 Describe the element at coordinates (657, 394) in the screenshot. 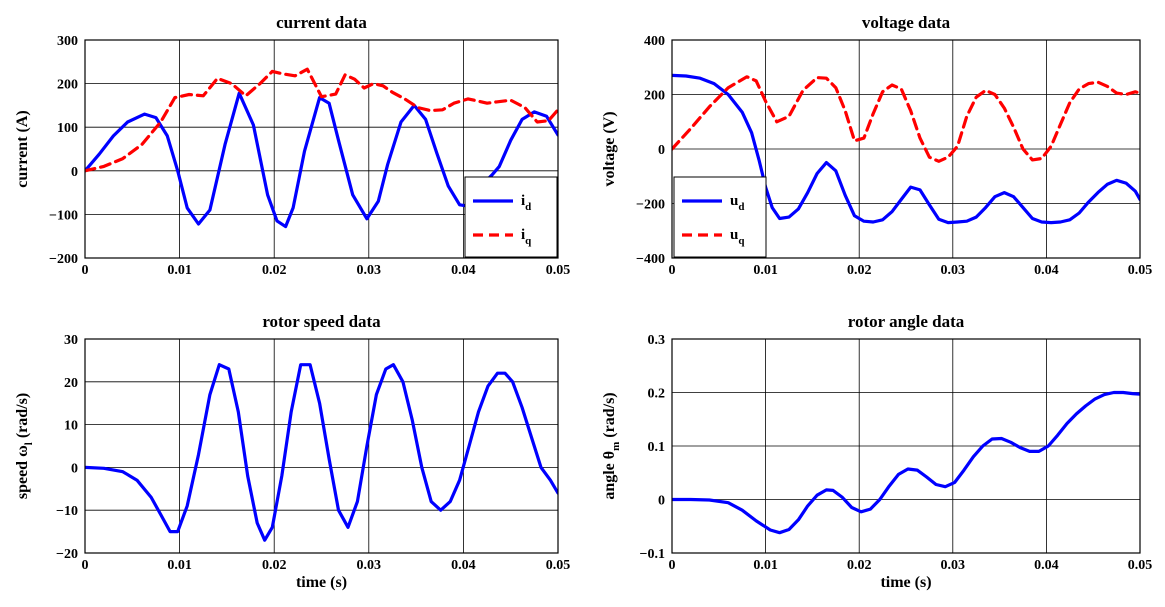

I see `y-tick-label: 0.2` at that location.